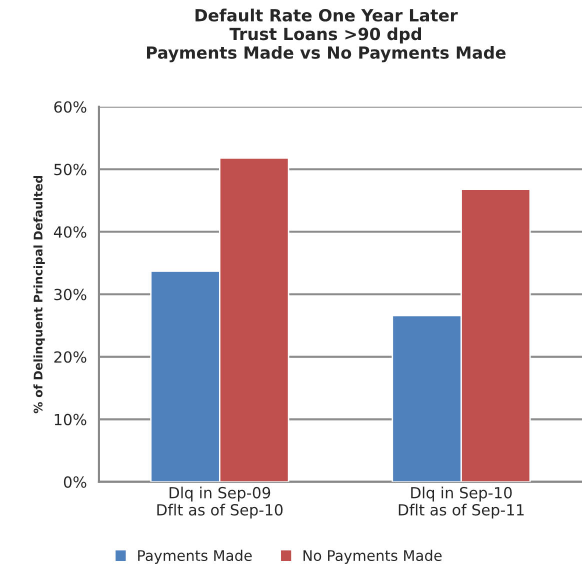 The width and height of the screenshot is (582, 577). What do you see at coordinates (461, 502) in the screenshot?
I see `x-tick-label: Dlq in Sep-10 Dflt as of Sep-11` at bounding box center [461, 502].